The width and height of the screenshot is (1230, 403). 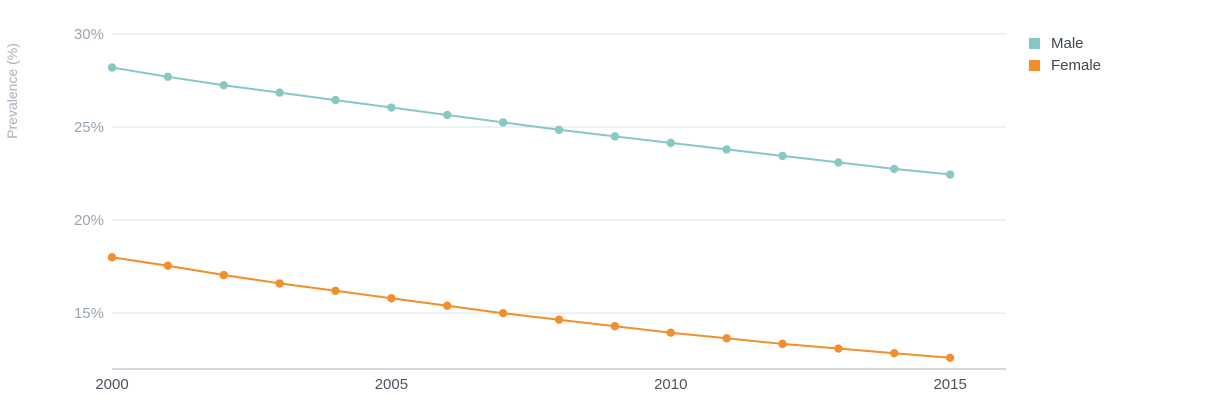 I want to click on legend: Male Female, so click(x=1065, y=54).